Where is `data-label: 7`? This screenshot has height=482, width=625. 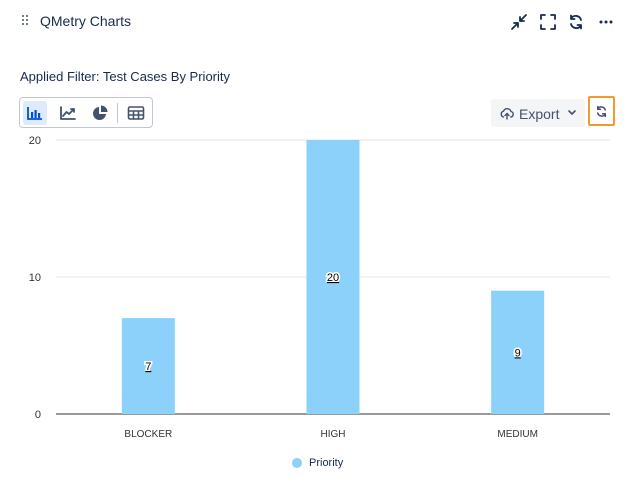 data-label: 7 is located at coordinates (148, 367).